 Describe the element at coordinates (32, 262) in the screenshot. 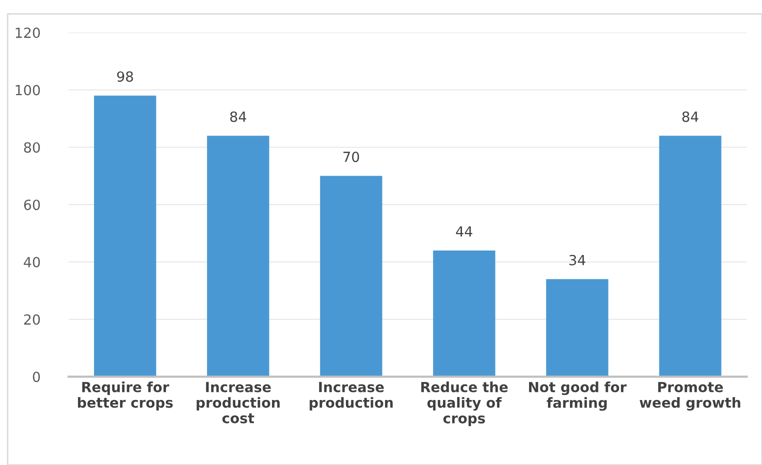

I see `y-tick-label: 40` at that location.